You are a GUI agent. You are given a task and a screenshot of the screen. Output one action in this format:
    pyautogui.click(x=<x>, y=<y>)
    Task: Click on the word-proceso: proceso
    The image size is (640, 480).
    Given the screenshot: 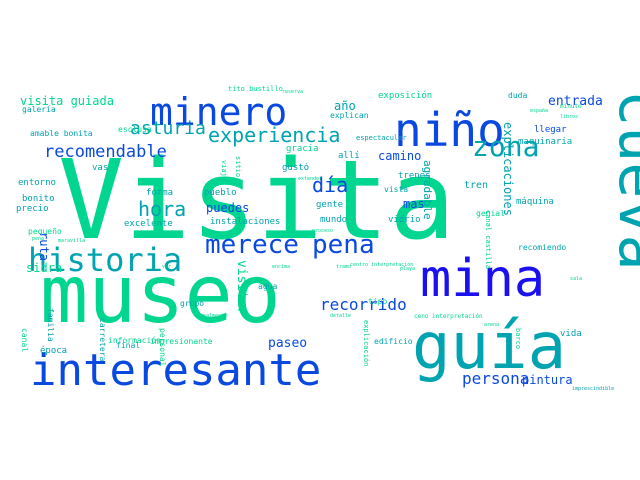 What is the action you would take?
    pyautogui.click(x=322, y=231)
    